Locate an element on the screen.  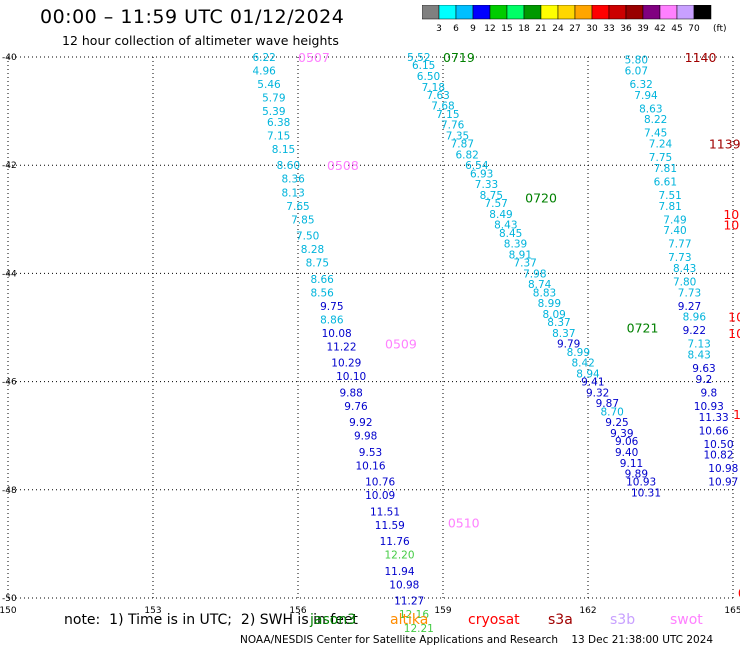
wave-height-point: 9.75 is located at coordinates (331, 307).